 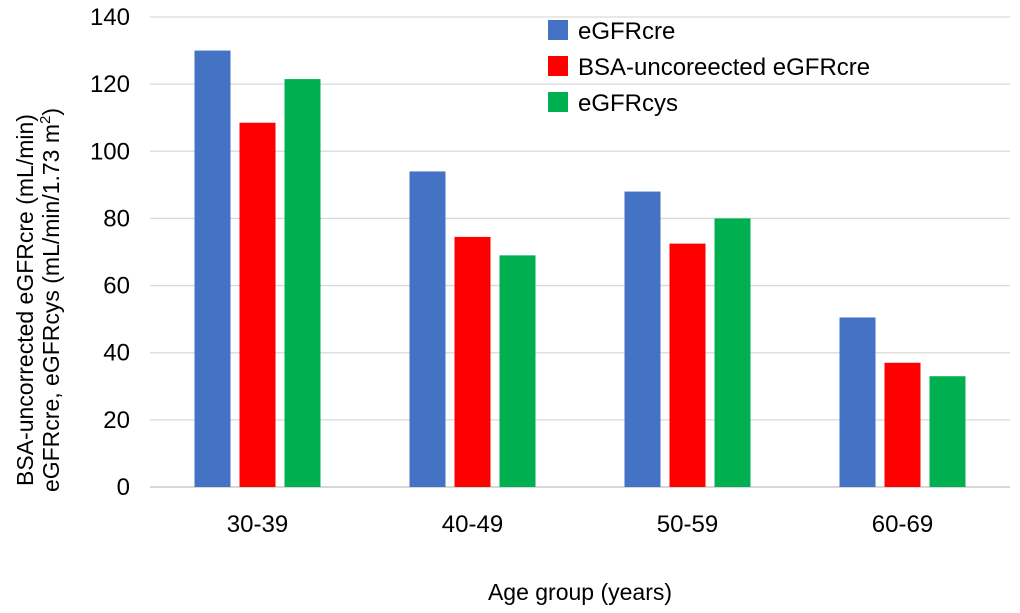 I want to click on x-category-label: 30-39, so click(x=257, y=524).